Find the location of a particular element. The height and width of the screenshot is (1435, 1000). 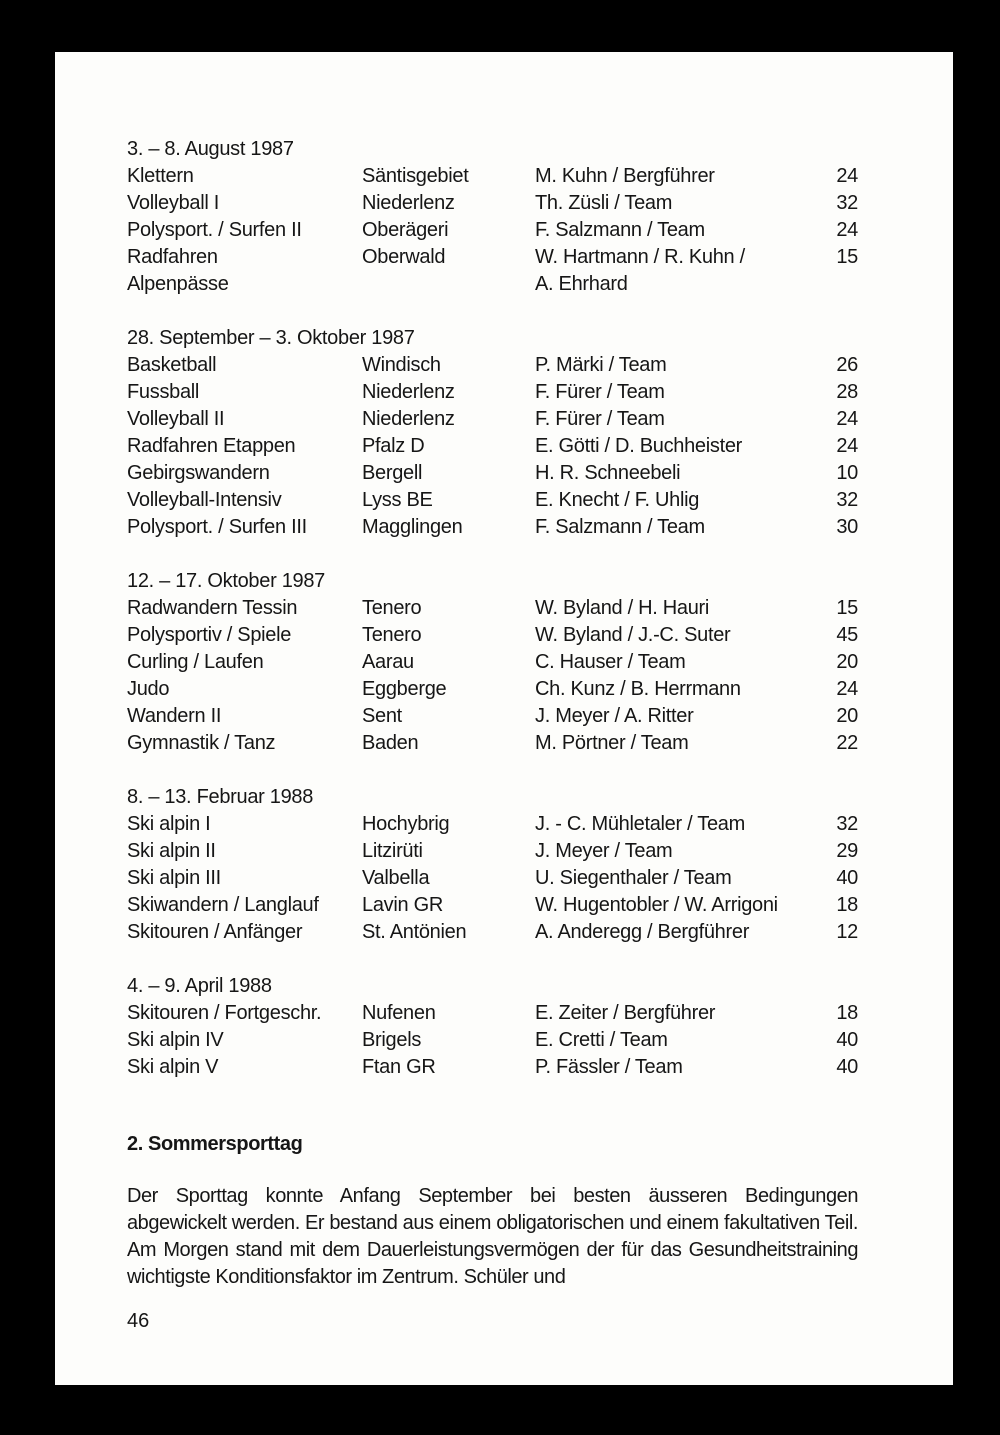

course-name: Fussball is located at coordinates (163, 392).